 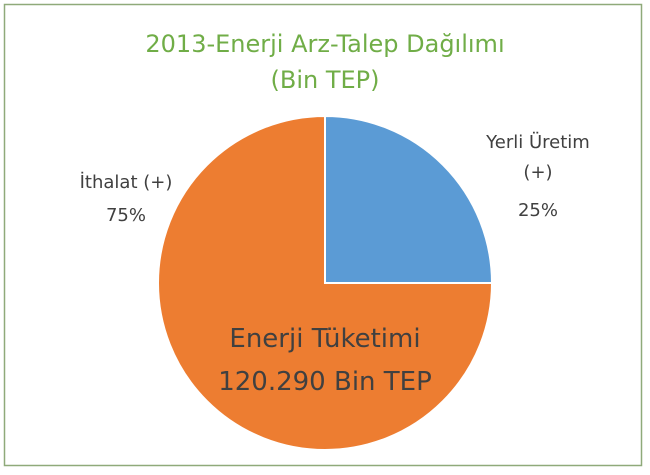 I want to click on annotation: 120.290 Bin TEP, so click(x=325, y=382).